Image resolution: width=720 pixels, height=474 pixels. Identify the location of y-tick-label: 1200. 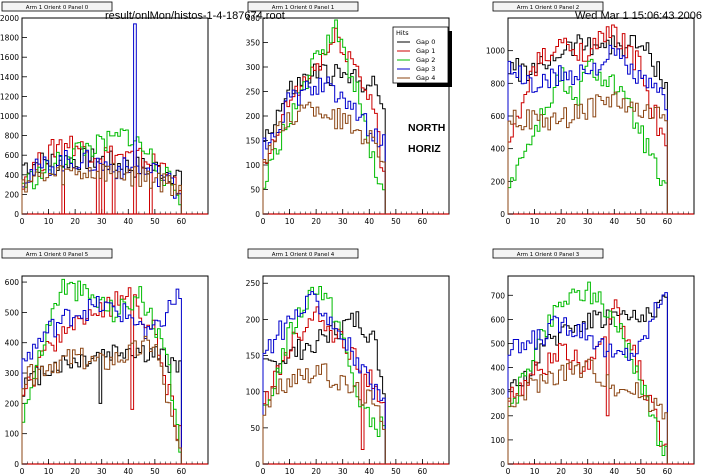
(9, 96).